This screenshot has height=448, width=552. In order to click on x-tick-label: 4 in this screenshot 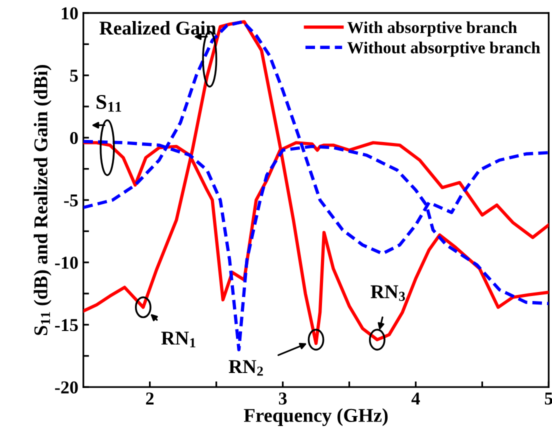, I will do `click(415, 398)`.